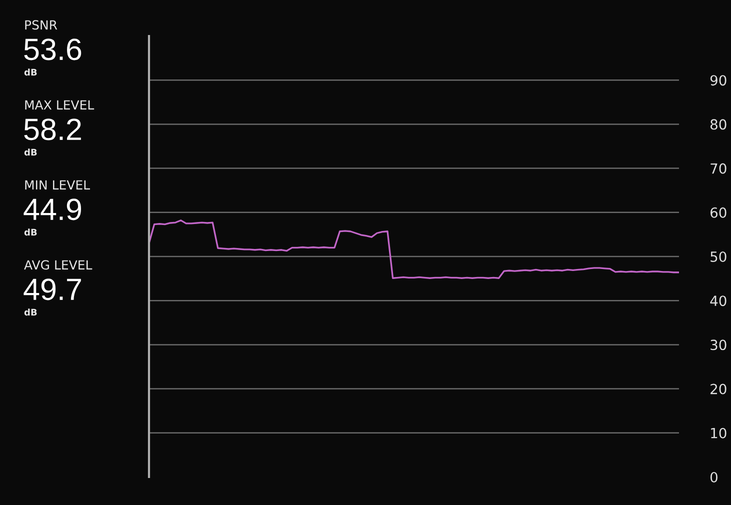 This screenshot has width=731, height=505. I want to click on y-tick-label: 0, so click(714, 477).